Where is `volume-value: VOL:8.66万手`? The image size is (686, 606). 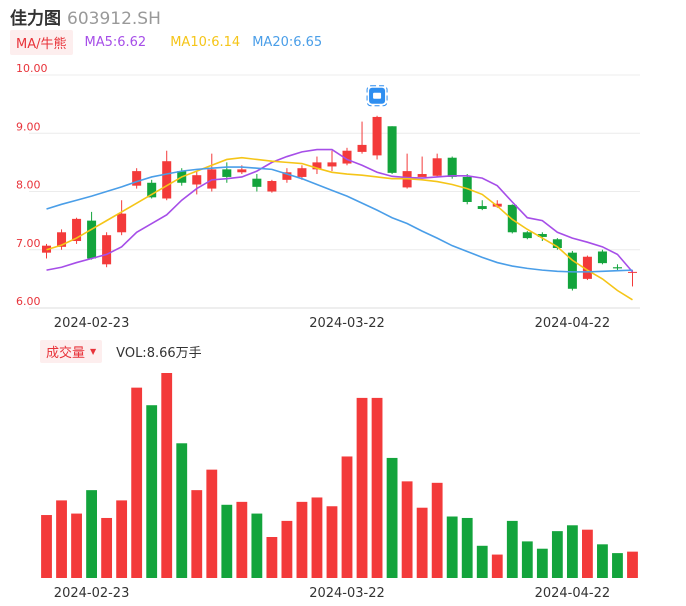
volume-value: VOL:8.66万手 is located at coordinates (159, 353).